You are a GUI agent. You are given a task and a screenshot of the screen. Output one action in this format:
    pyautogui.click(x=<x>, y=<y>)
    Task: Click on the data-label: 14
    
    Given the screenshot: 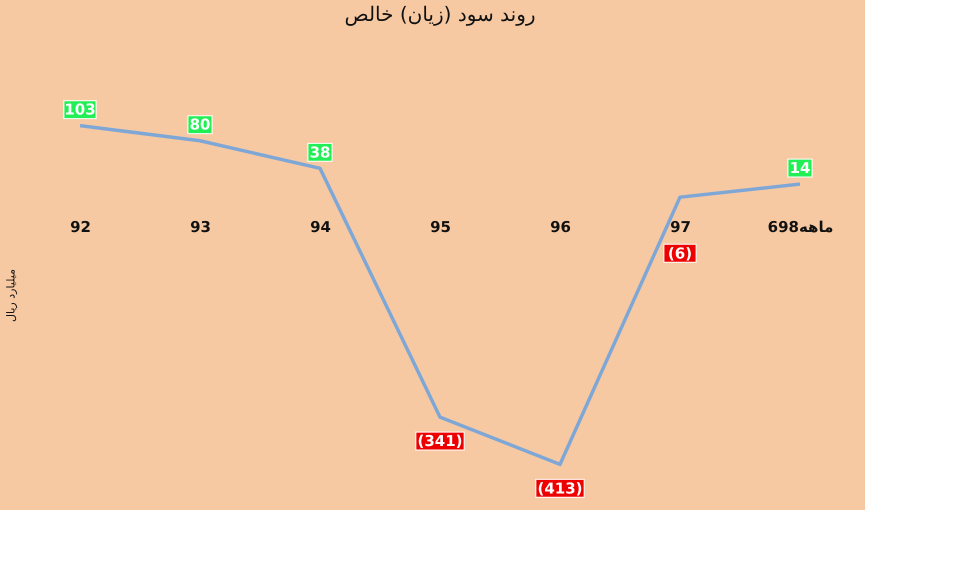 What is the action you would take?
    pyautogui.click(x=800, y=168)
    